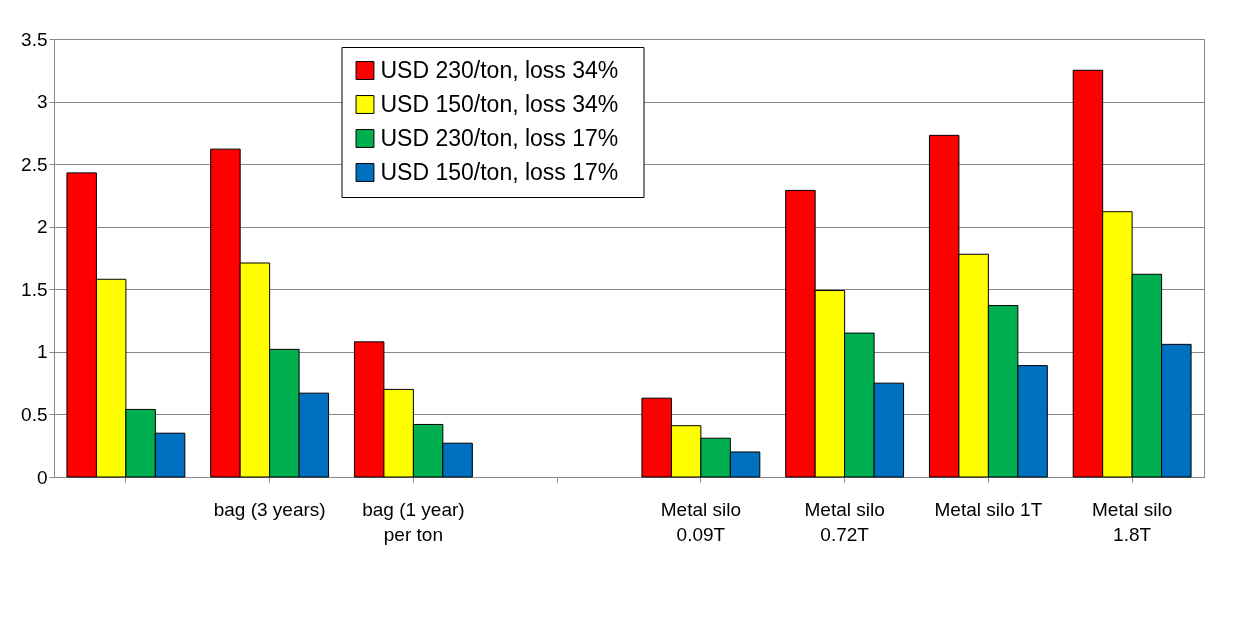 The image size is (1257, 617). What do you see at coordinates (34, 164) in the screenshot?
I see `y-tick-label: 2.5` at bounding box center [34, 164].